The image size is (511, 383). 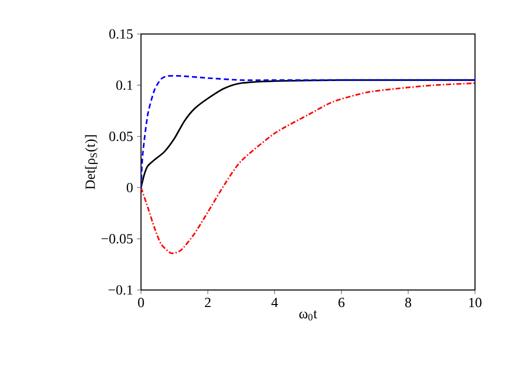 I want to click on x-tick-label: 4, so click(x=274, y=302).